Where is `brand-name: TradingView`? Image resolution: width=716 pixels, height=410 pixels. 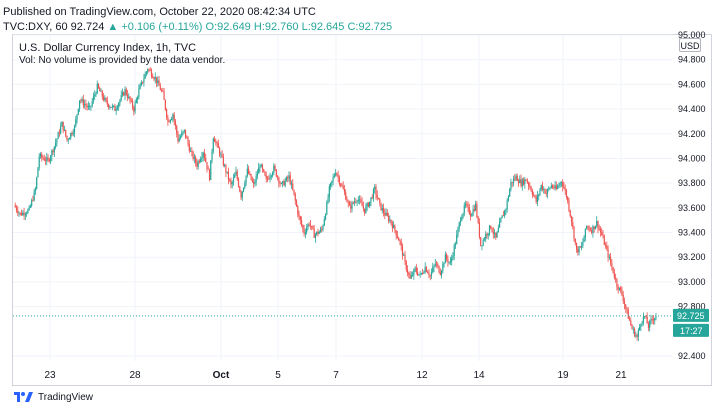
brand-name: TradingView is located at coordinates (66, 397).